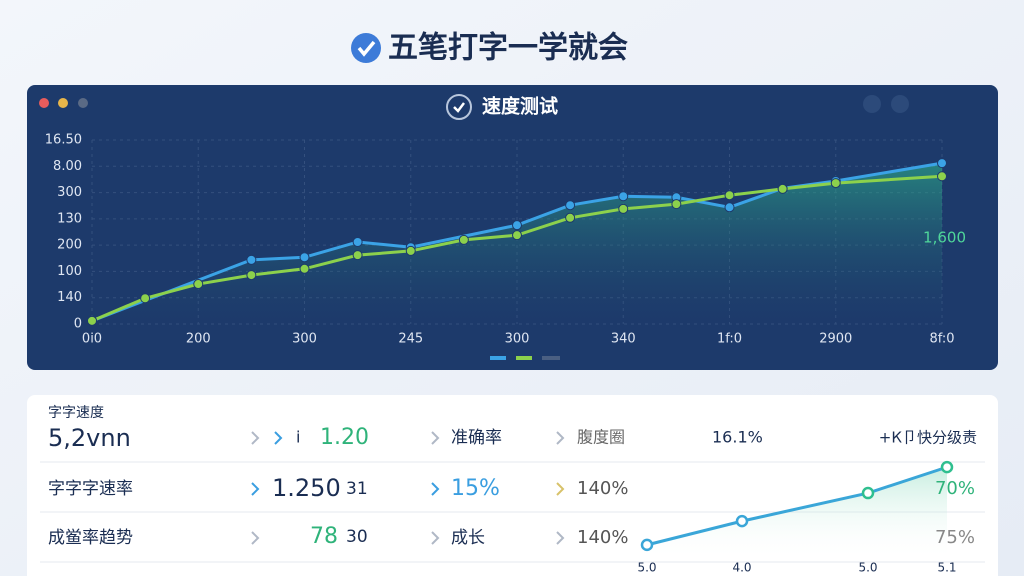 The width and height of the screenshot is (1024, 576). Describe the element at coordinates (76, 413) in the screenshot. I see `stat-label: 字字速度` at that location.